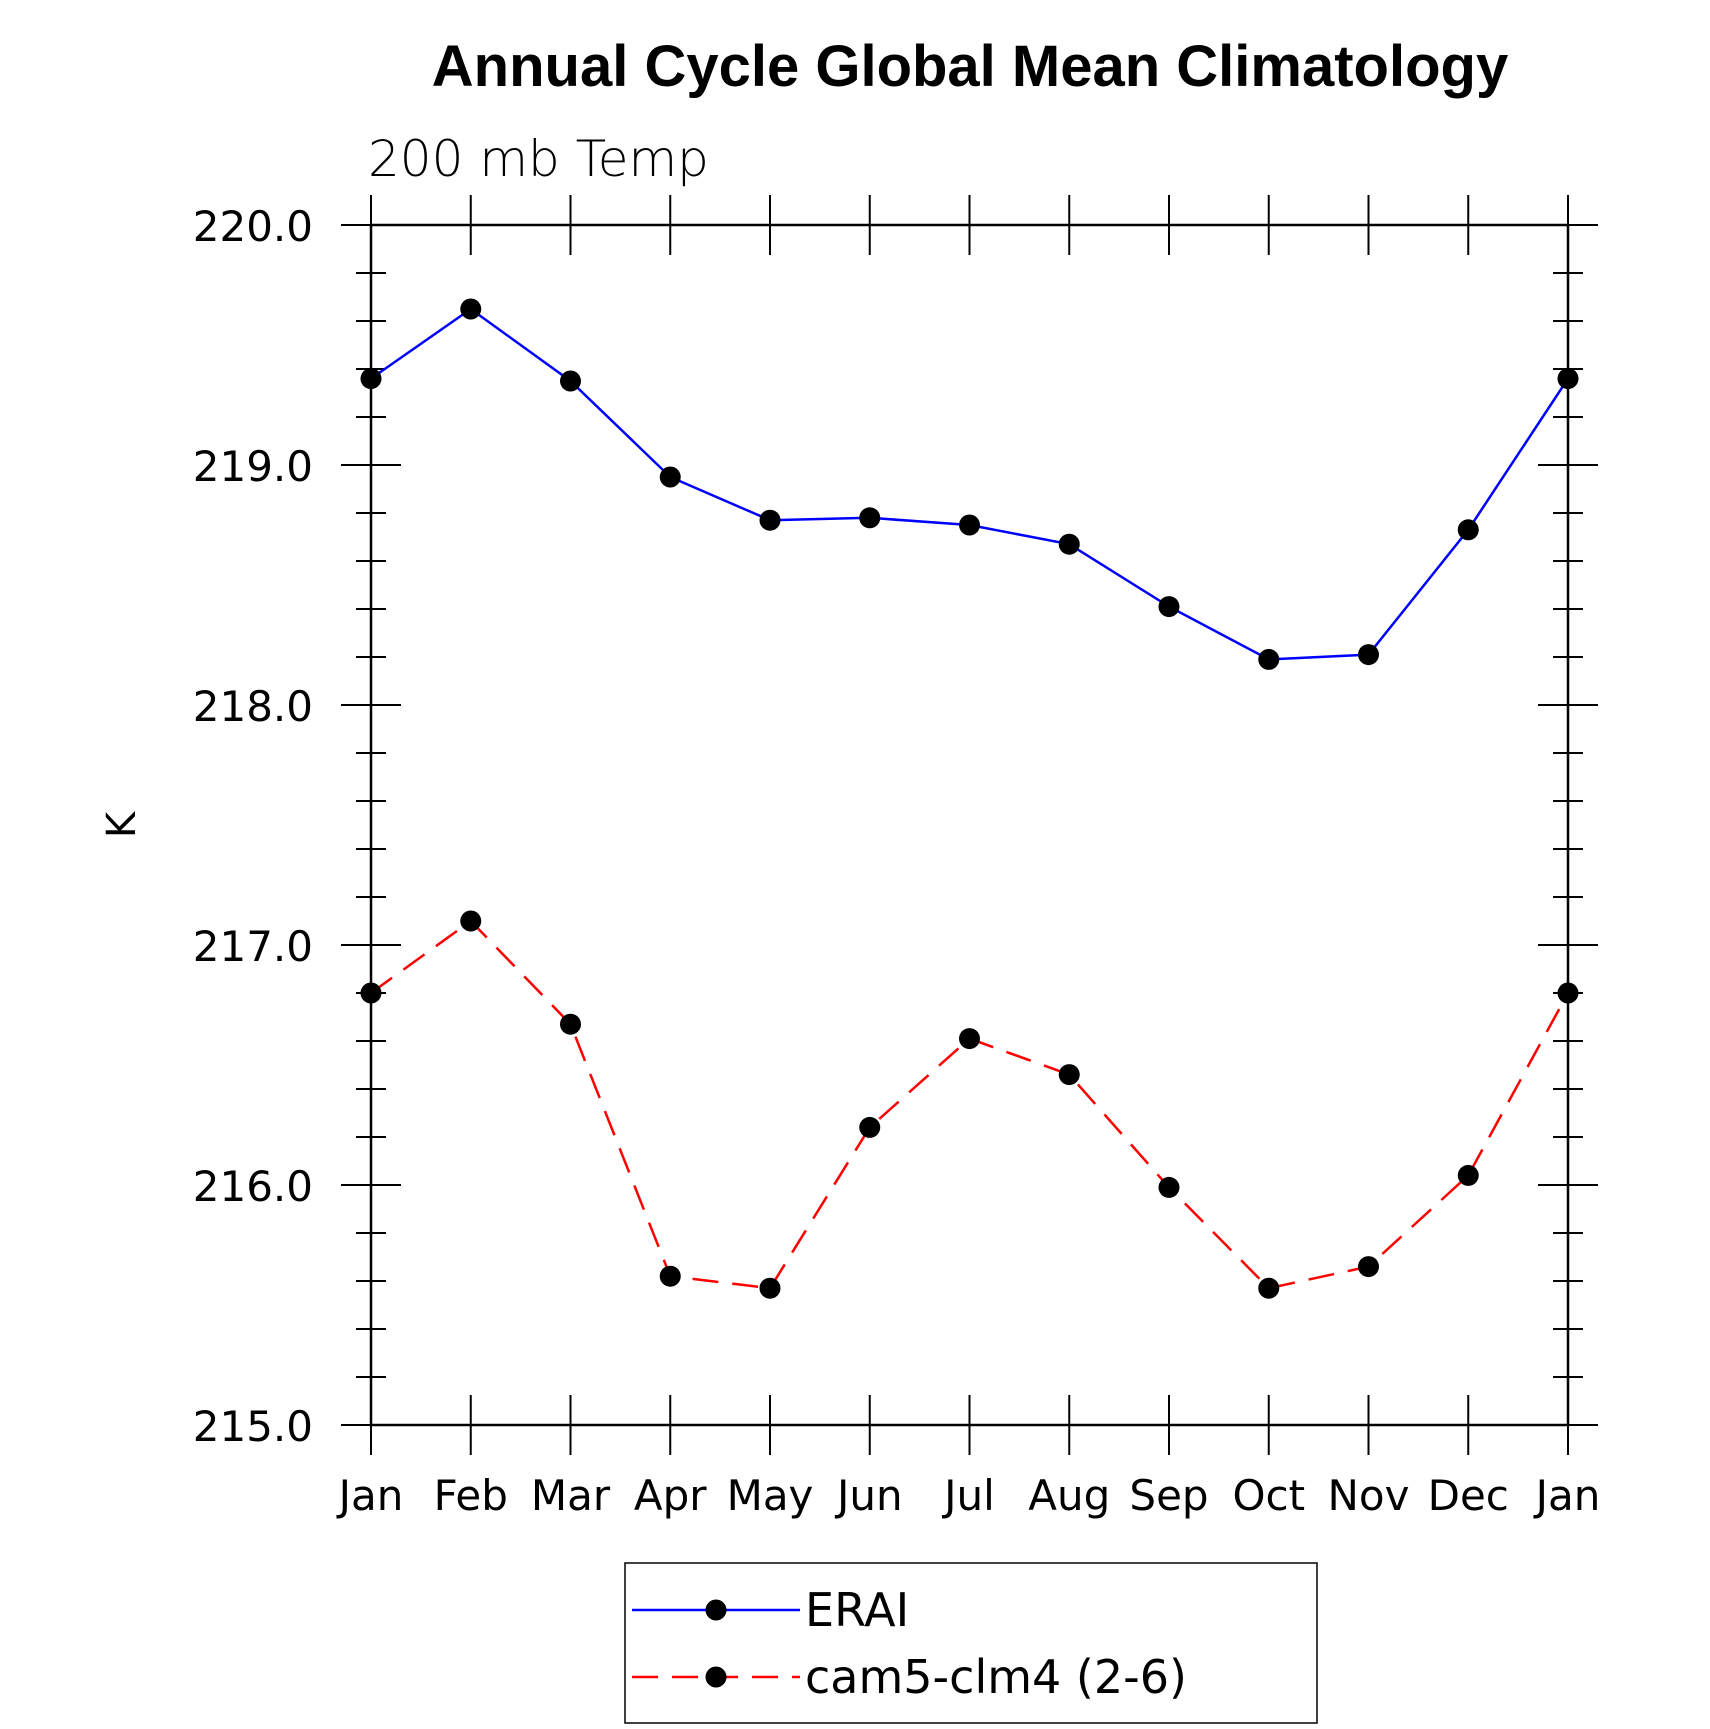 This screenshot has height=1729, width=1710. I want to click on legend-label: cam5-clm4 (2-6), so click(996, 1677).